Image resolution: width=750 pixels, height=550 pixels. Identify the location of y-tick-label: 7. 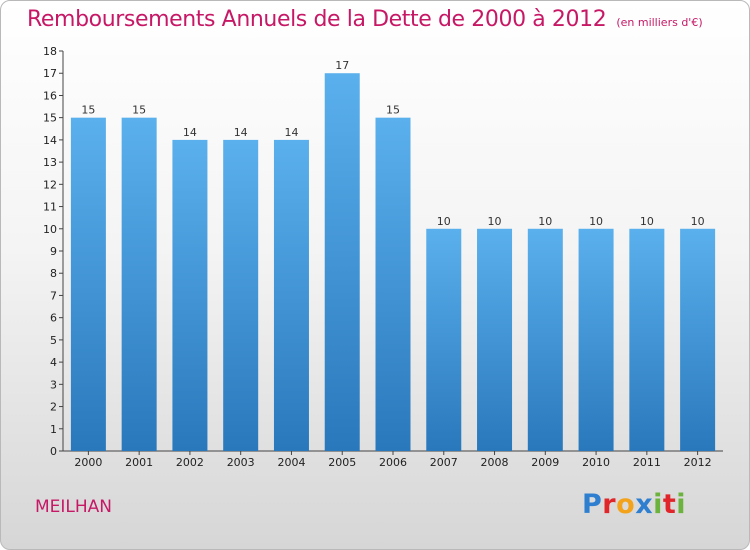
(53, 295).